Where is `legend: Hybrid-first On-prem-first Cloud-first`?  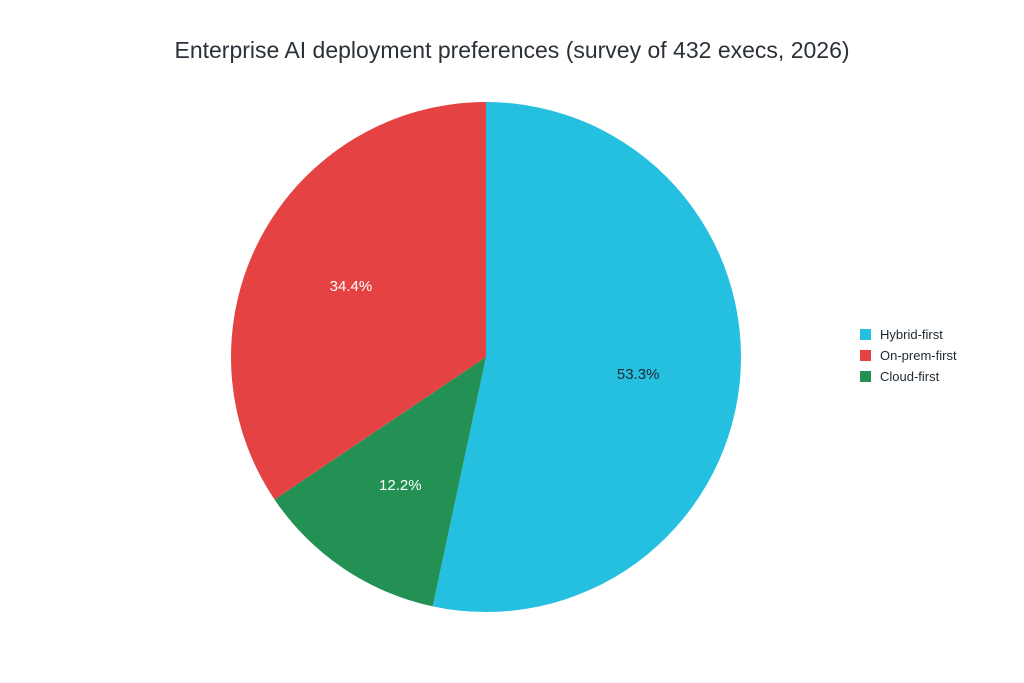
legend: Hybrid-first On-prem-first Cloud-first is located at coordinates (908, 355).